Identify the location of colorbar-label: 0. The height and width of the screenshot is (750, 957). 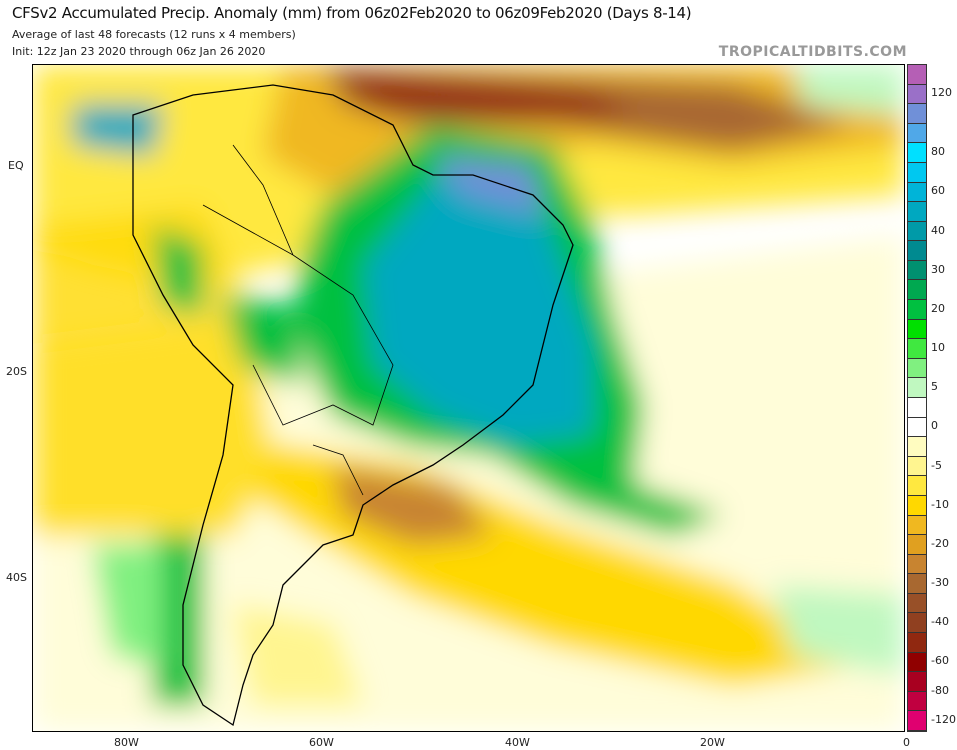
(934, 426).